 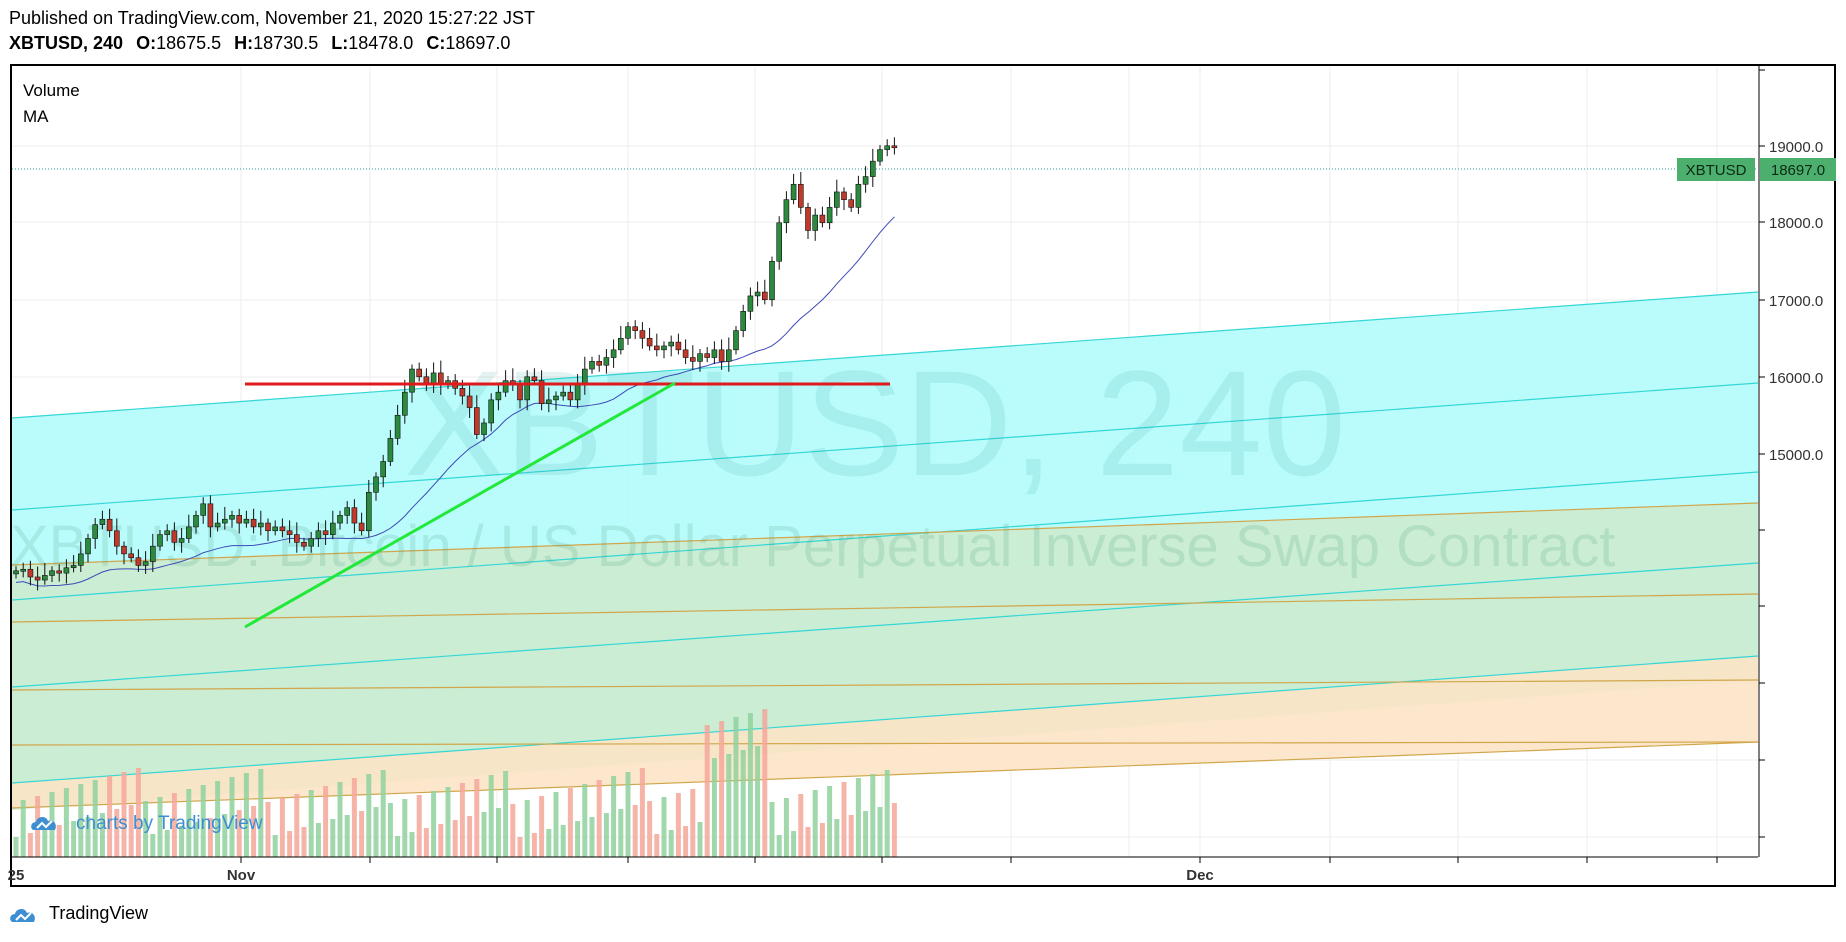 What do you see at coordinates (567, 505) in the screenshot?
I see `trend-lines` at bounding box center [567, 505].